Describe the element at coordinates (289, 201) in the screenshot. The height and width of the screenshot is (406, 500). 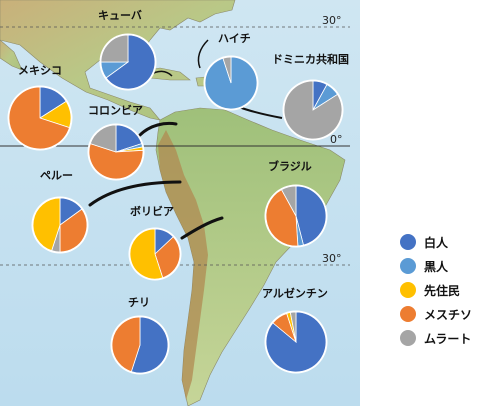
I see `pie-brazil-slice-mulatto` at that location.